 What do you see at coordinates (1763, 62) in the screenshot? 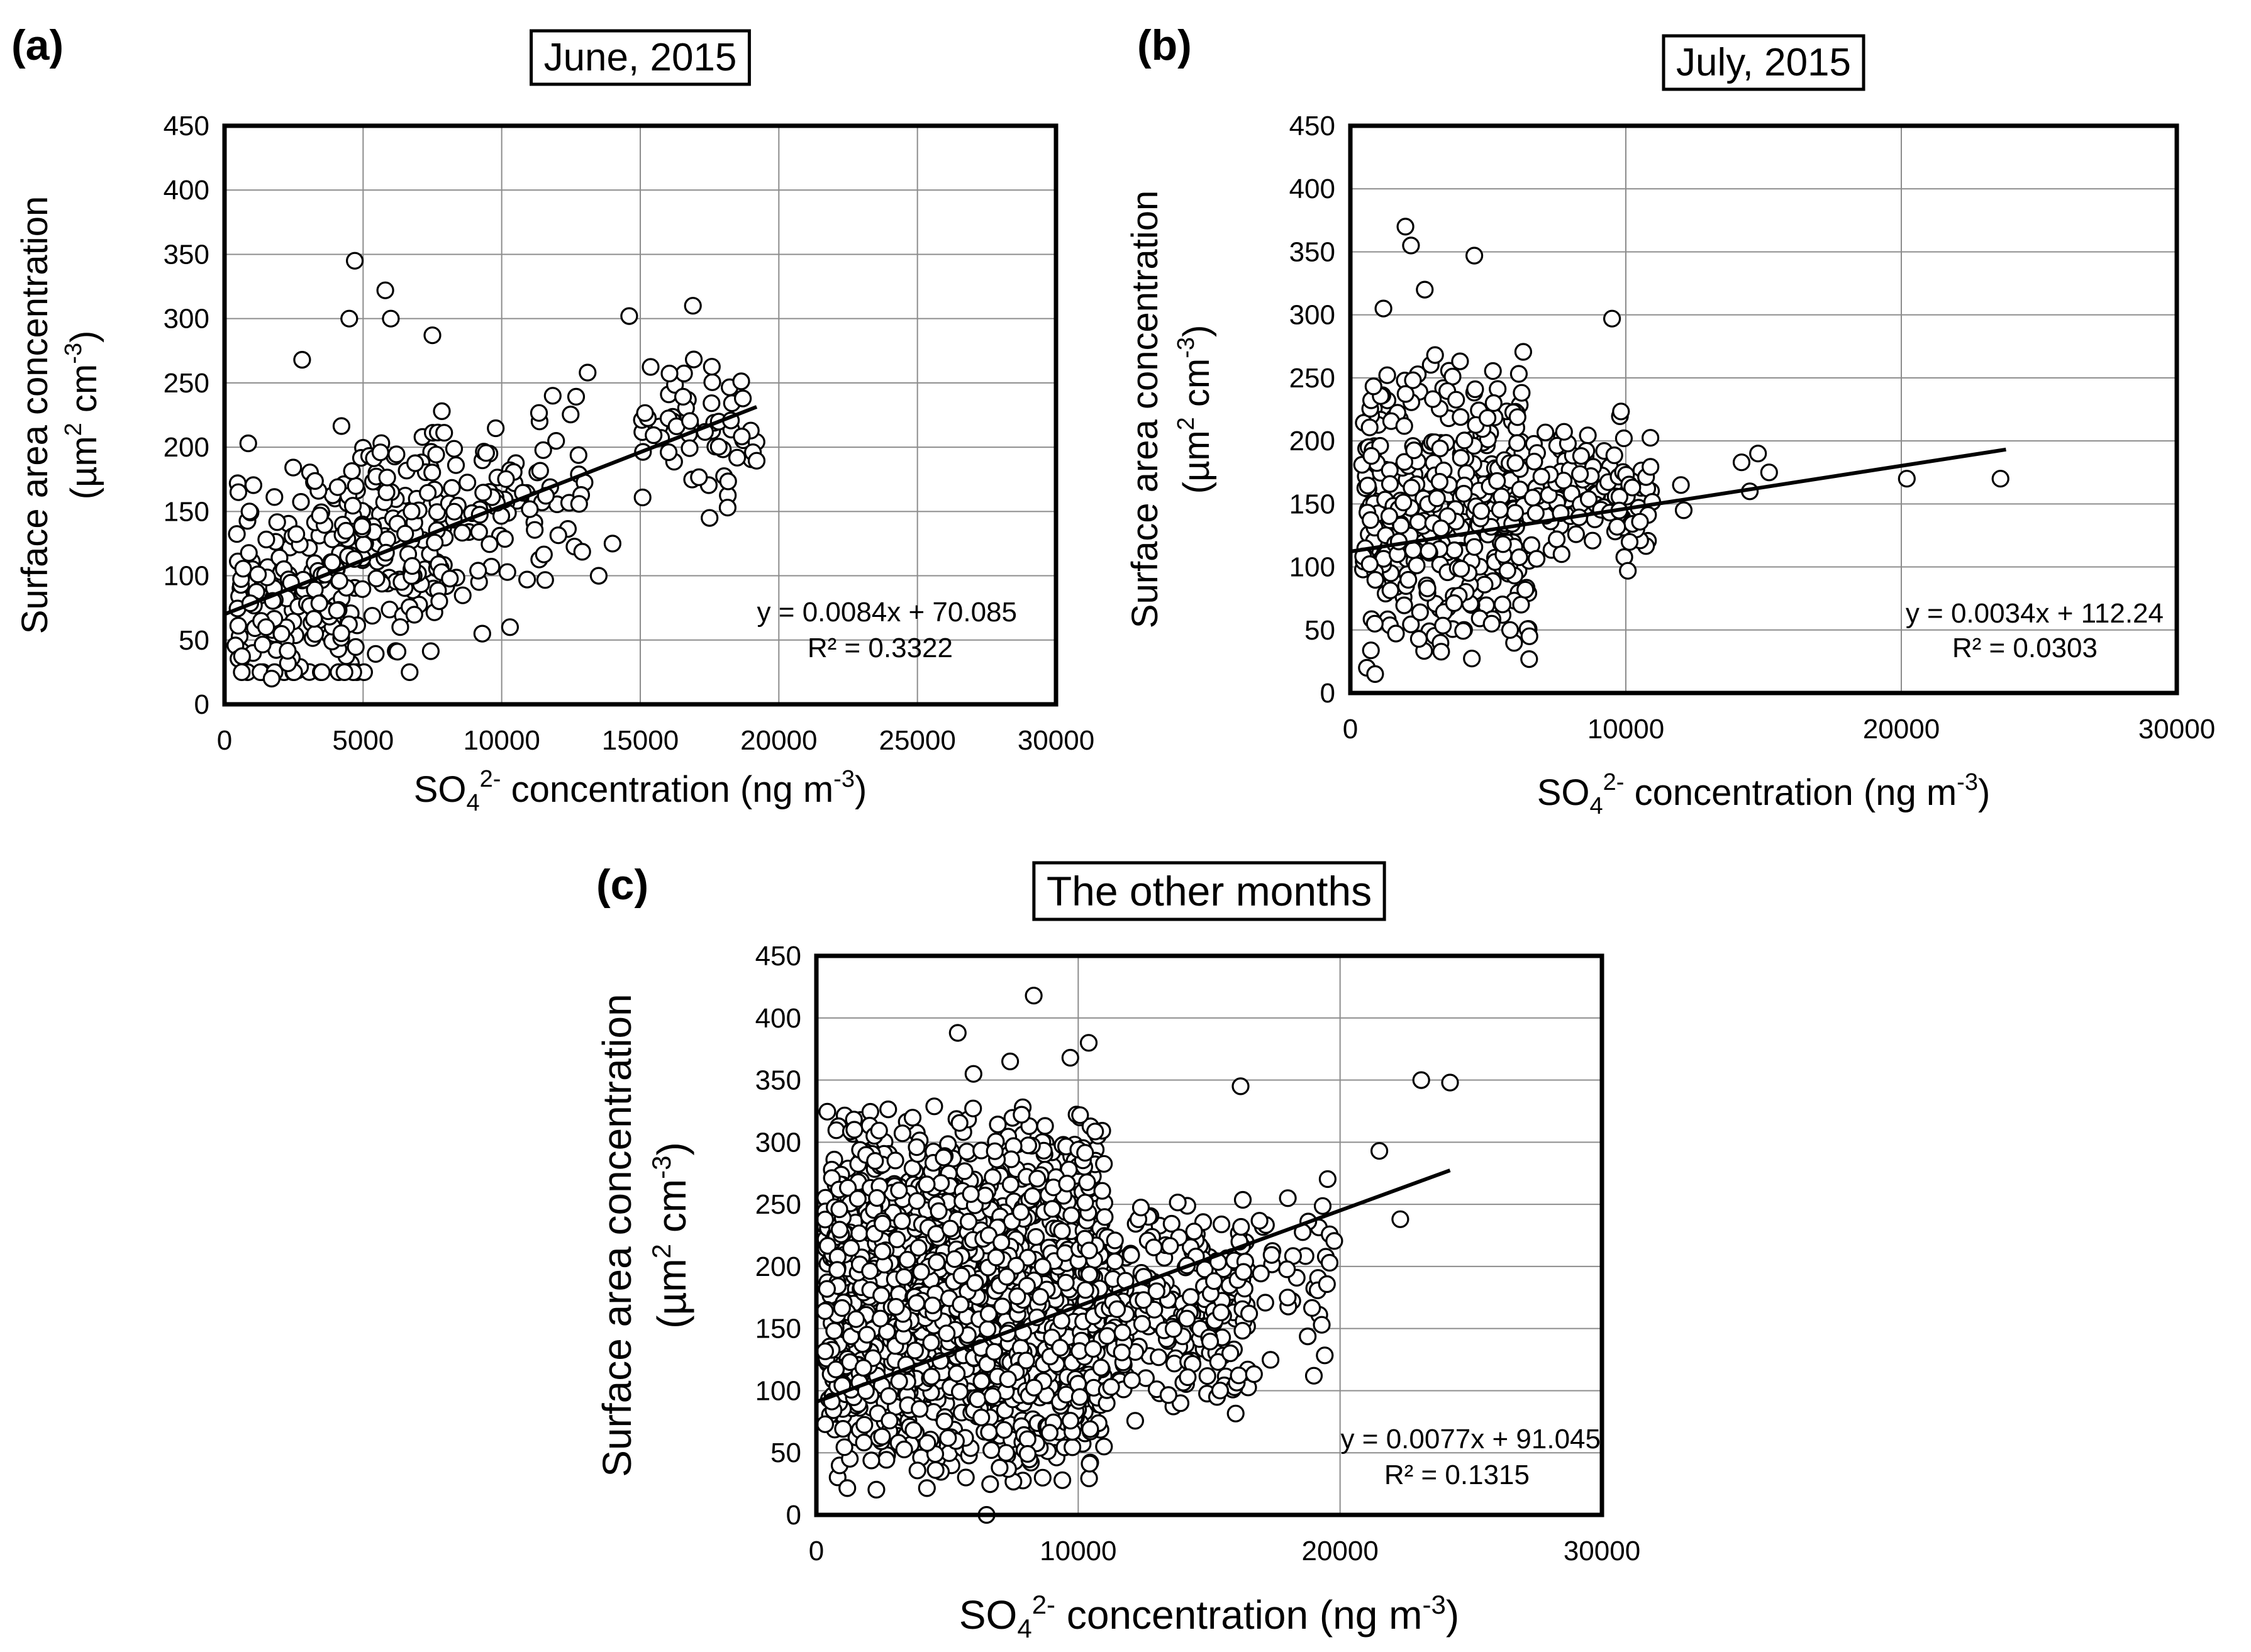
I see `title-box` at bounding box center [1763, 62].